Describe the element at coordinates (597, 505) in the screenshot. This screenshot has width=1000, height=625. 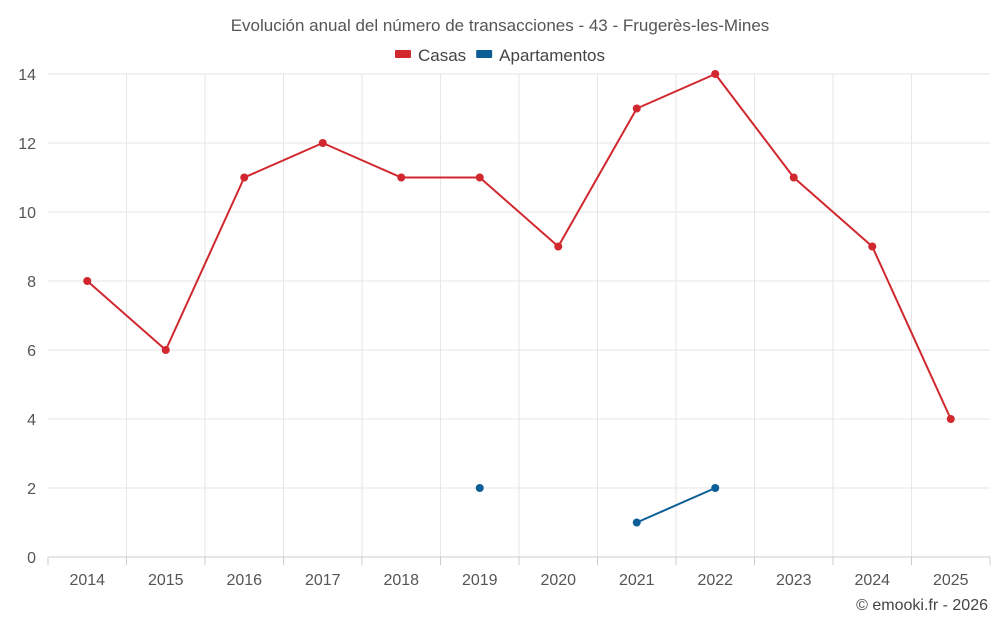
I see `series-apartamentos` at that location.